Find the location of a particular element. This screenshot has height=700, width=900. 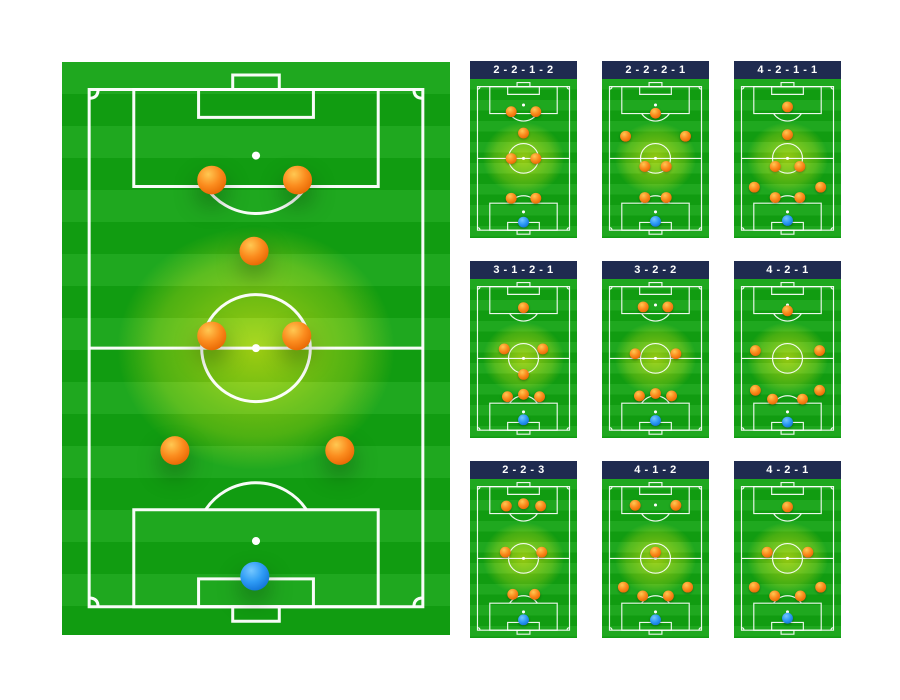

formation-card-header: 4 - 2 - 1 is located at coordinates (787, 270).